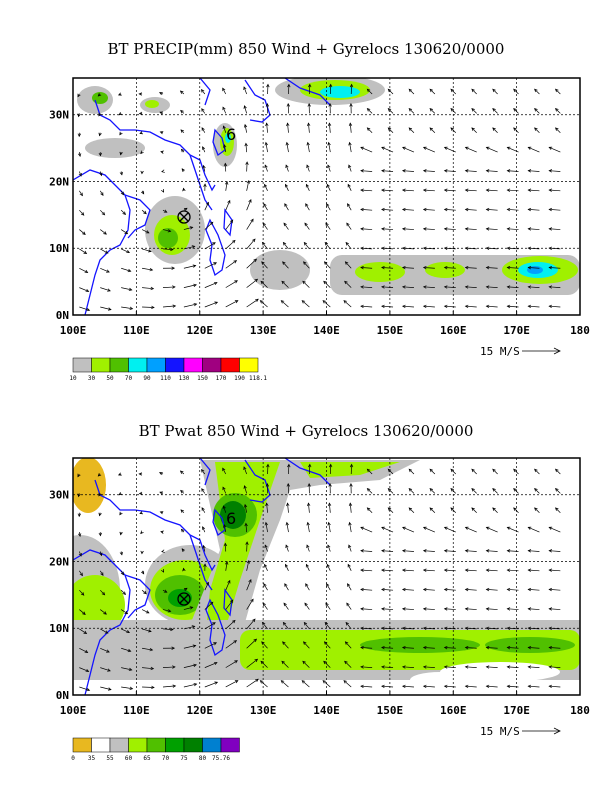 The width and height of the screenshot is (612, 792). Describe the element at coordinates (92, 758) in the screenshot. I see `colorbar-label: 35` at that location.